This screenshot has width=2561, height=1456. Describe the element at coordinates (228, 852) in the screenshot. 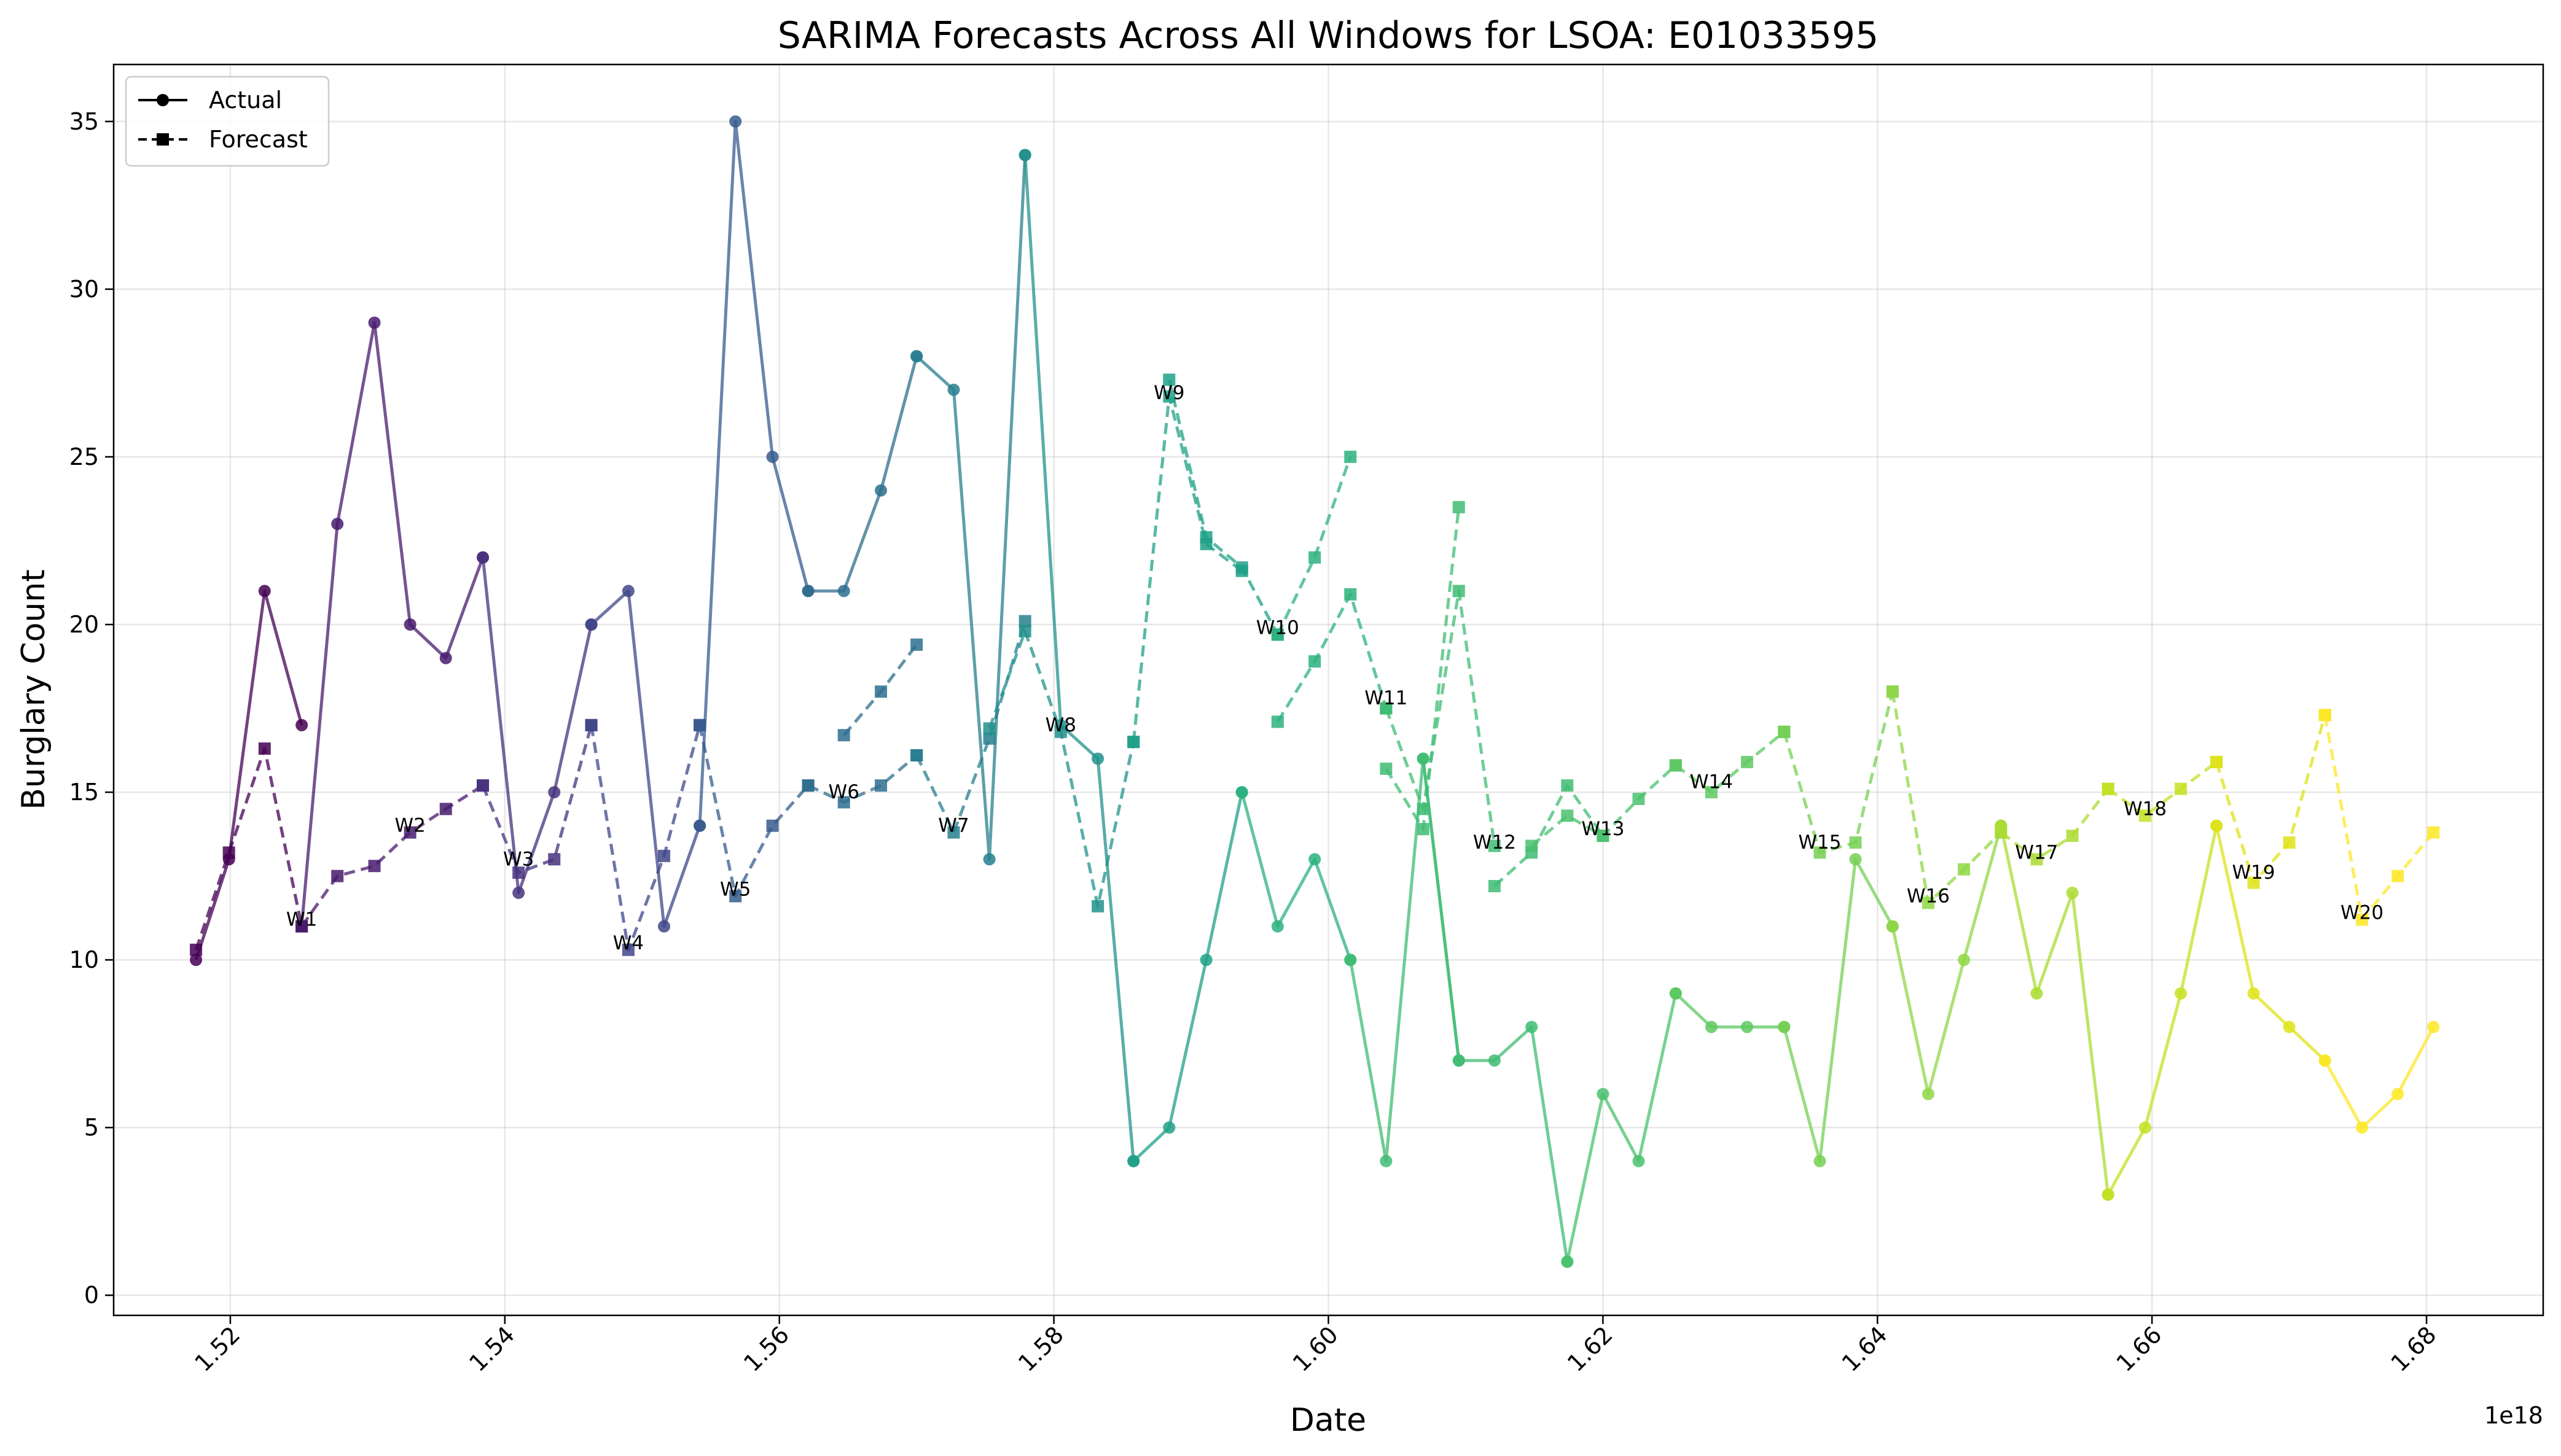

I see `series-w1-forecast-point` at that location.